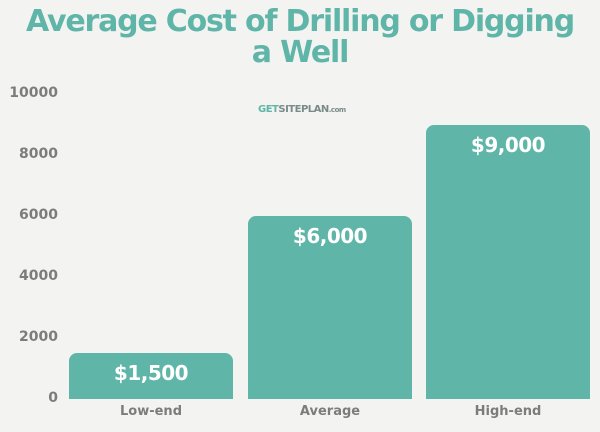 The width and height of the screenshot is (600, 432). What do you see at coordinates (330, 307) in the screenshot?
I see `bar-average: $6,000` at bounding box center [330, 307].